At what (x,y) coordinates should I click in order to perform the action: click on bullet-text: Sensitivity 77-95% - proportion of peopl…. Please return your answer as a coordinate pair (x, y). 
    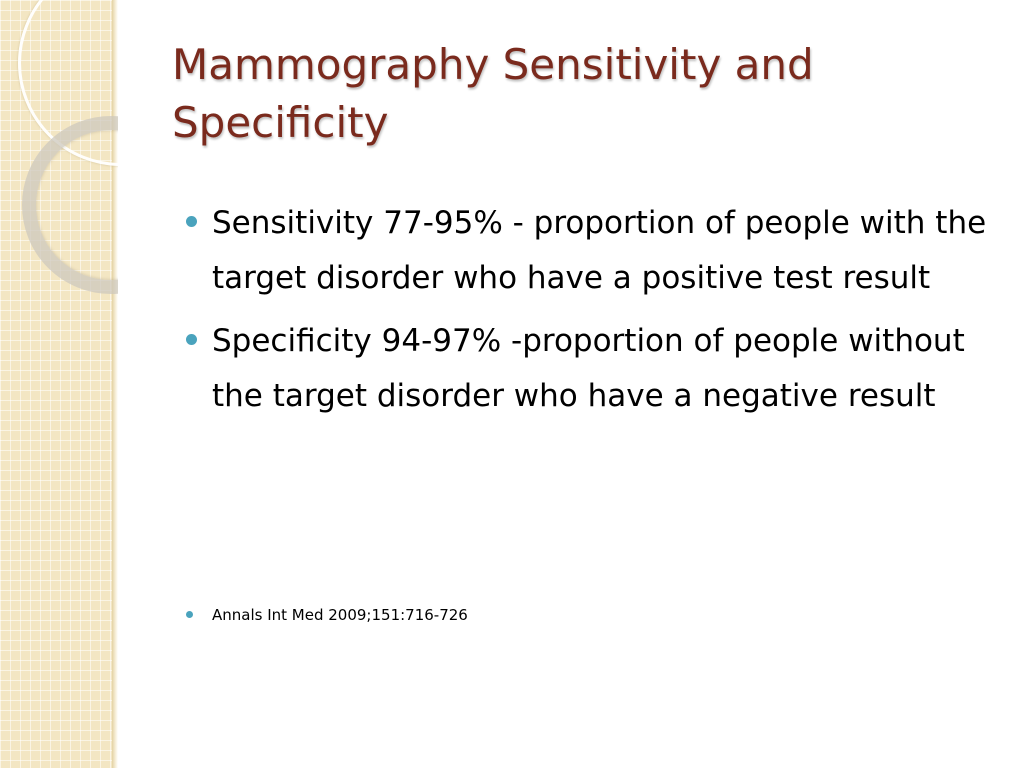
    Looking at the image, I should click on (599, 250).